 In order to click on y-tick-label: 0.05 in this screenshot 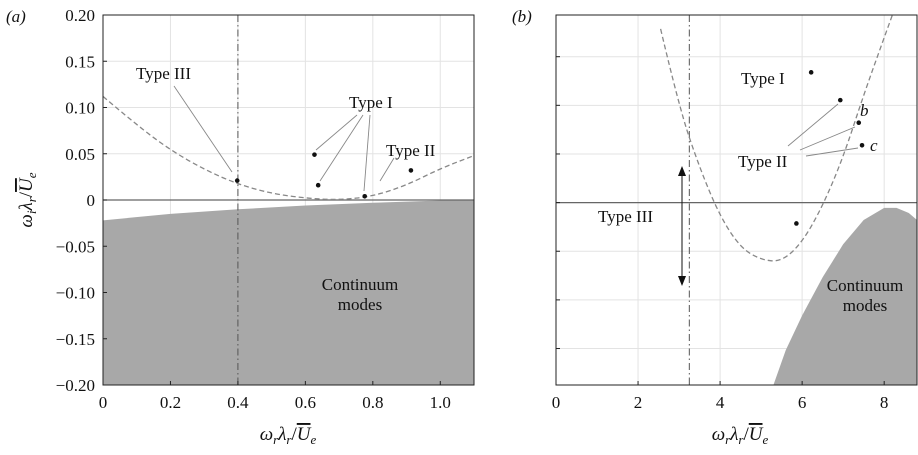, I will do `click(80, 154)`.